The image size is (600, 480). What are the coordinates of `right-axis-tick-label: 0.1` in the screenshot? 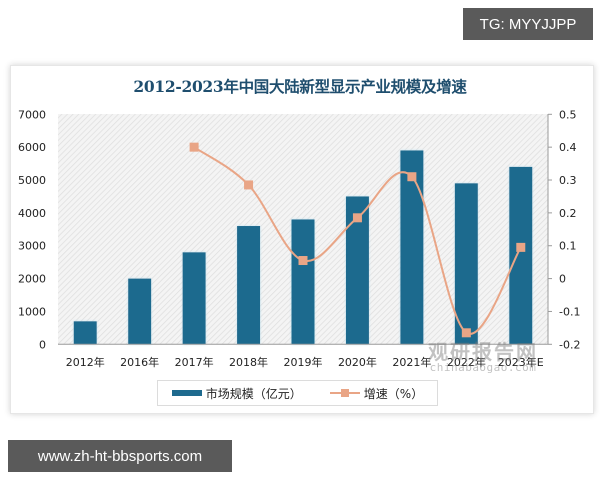 It's located at (568, 246).